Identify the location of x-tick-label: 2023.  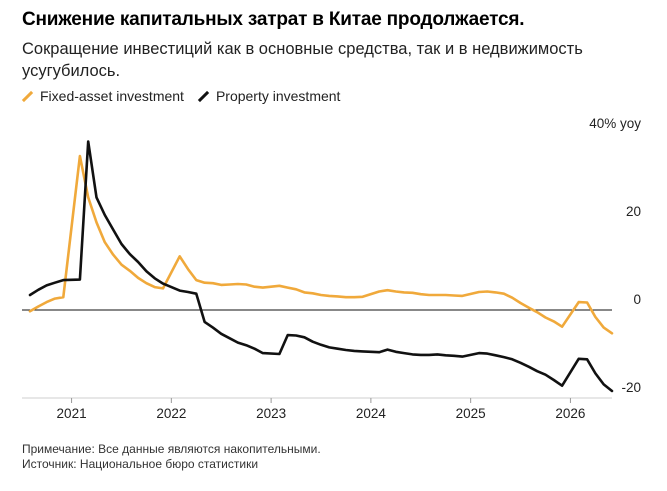
(271, 413).